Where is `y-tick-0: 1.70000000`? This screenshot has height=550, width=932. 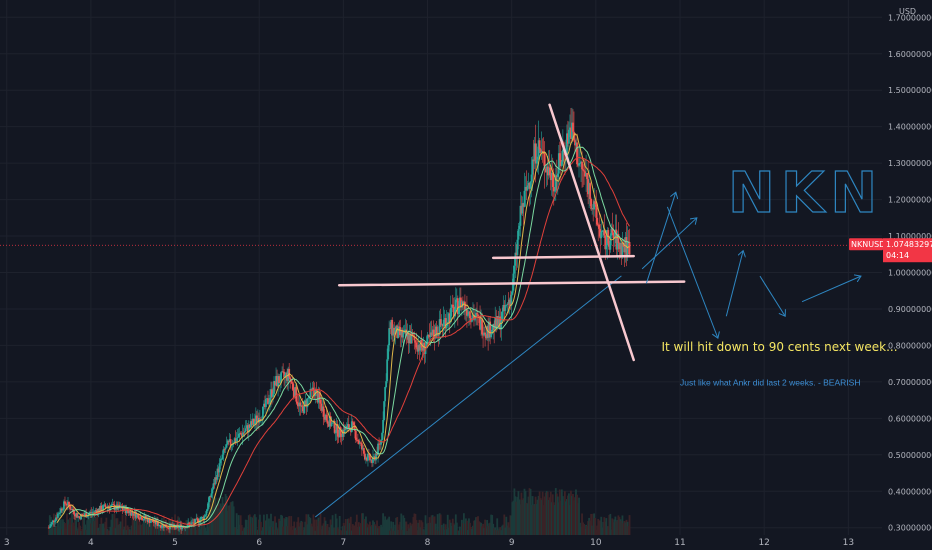 y-tick-0: 1.70000000 is located at coordinates (910, 17).